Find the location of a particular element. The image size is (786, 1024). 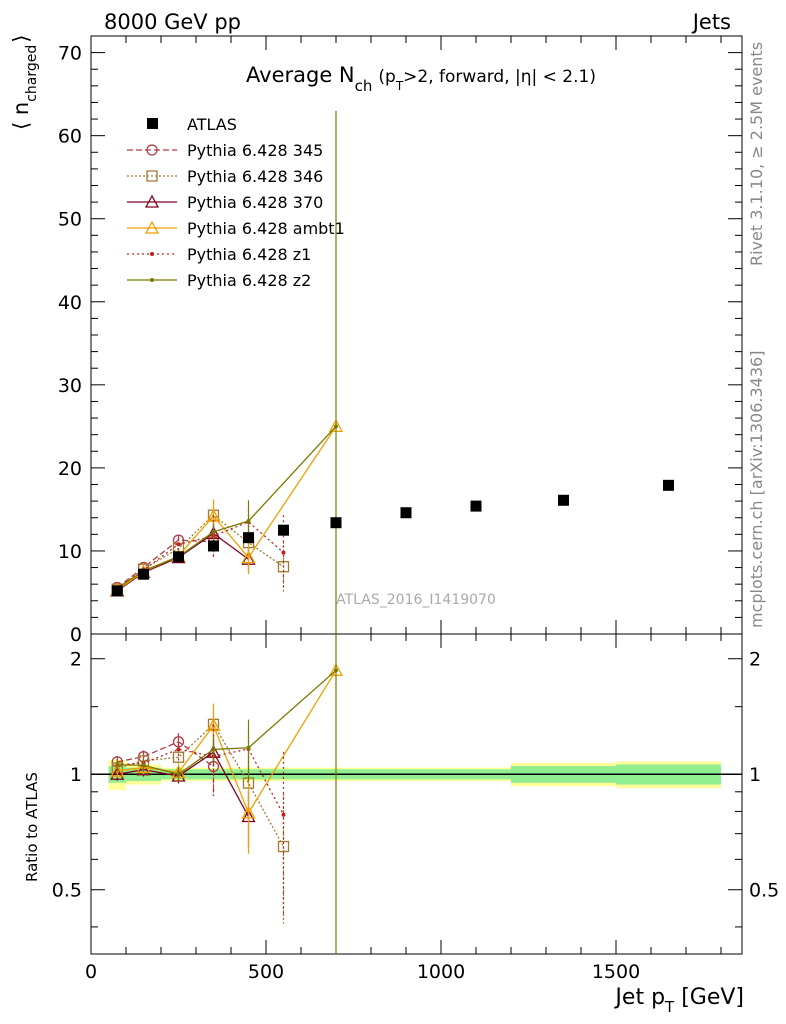

watermark: ATLAS_2016_I1419070 is located at coordinates (416, 600).